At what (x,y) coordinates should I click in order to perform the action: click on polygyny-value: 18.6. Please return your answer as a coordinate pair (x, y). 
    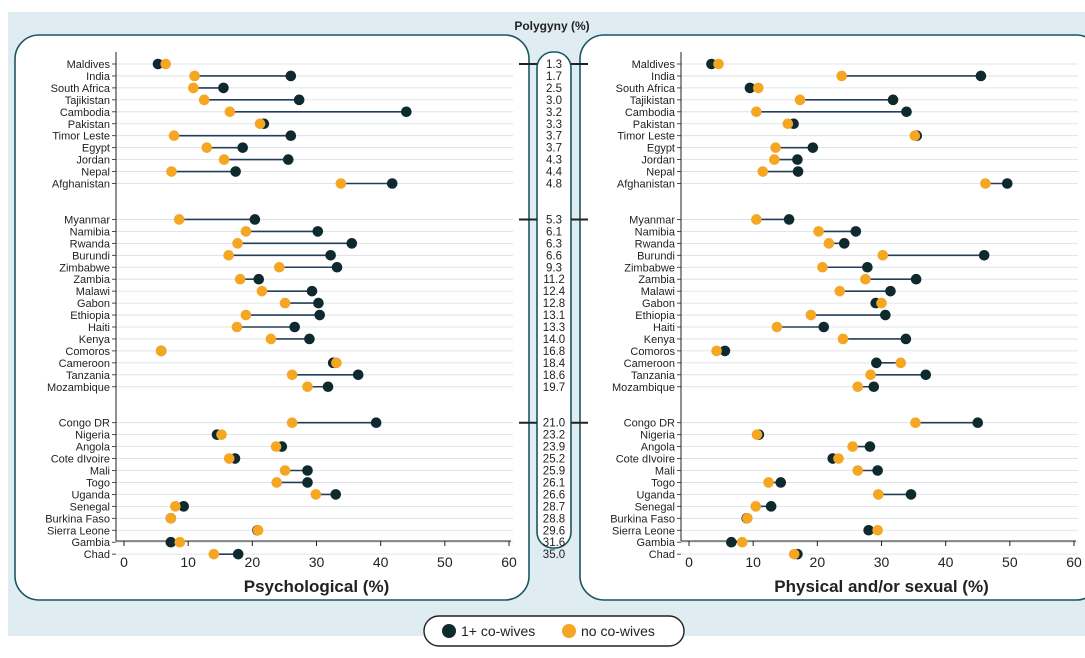
    Looking at the image, I should click on (554, 376).